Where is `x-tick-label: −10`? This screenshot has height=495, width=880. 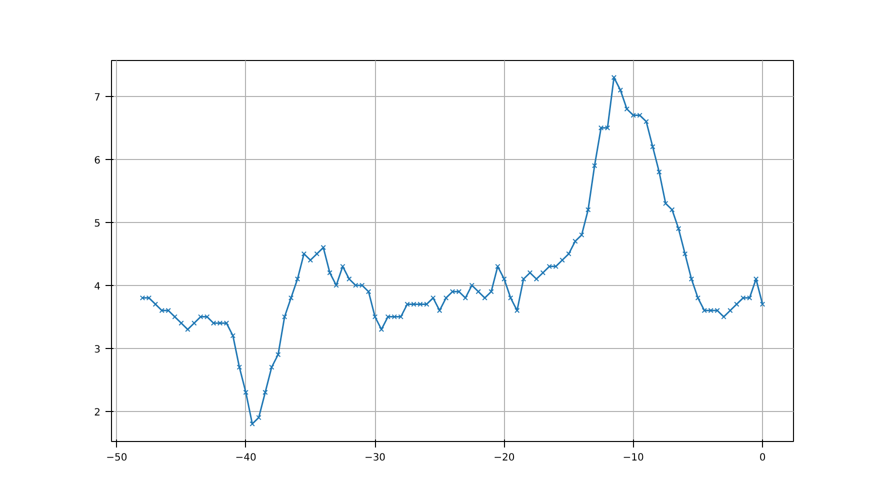 x-tick-label: −10 is located at coordinates (633, 458).